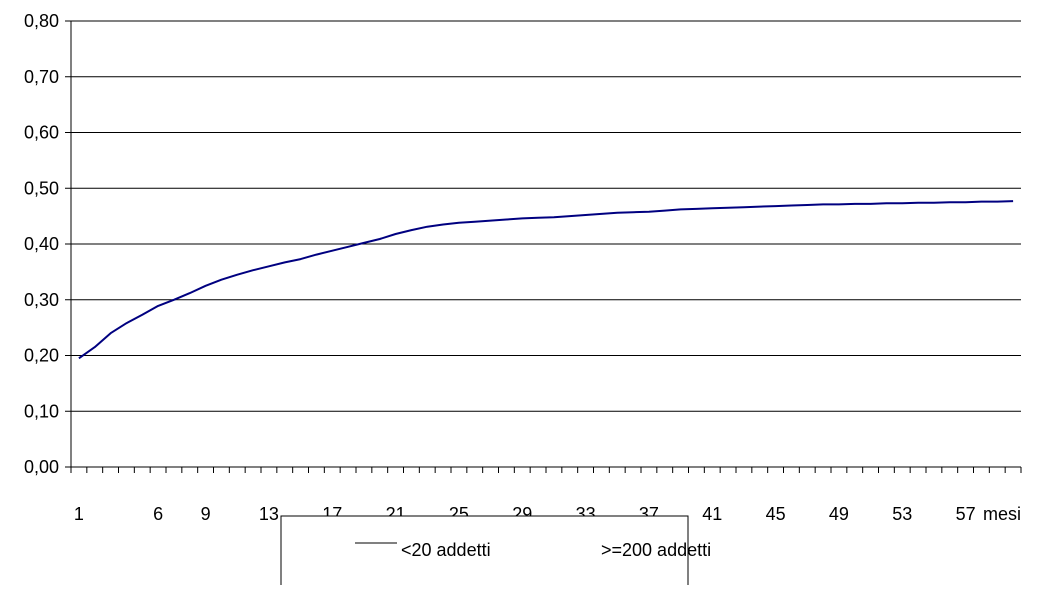  What do you see at coordinates (269, 514) in the screenshot?
I see `x-tick-label-3: 13` at bounding box center [269, 514].